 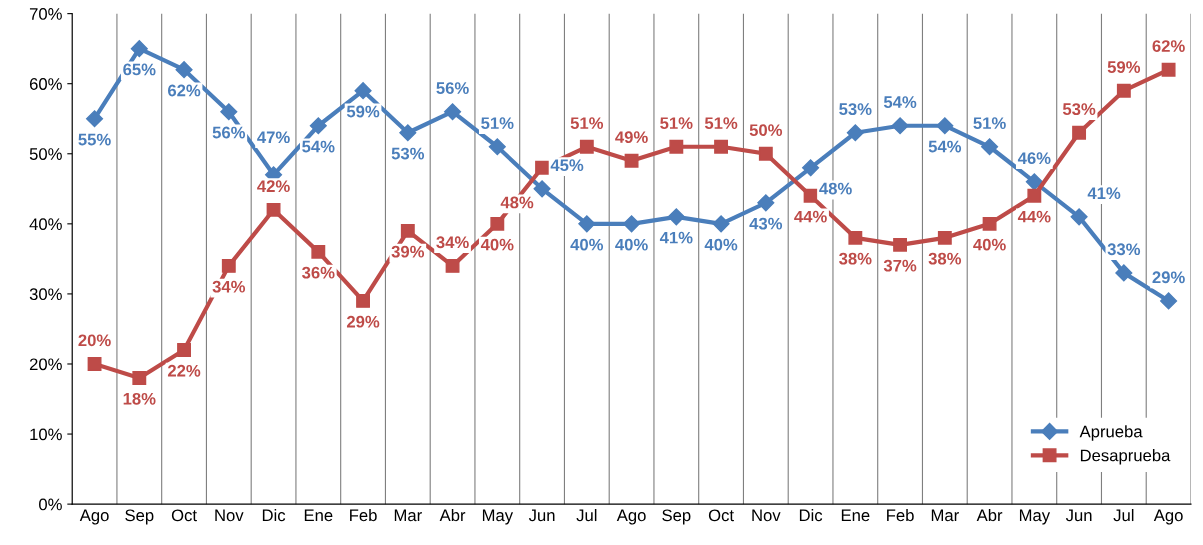 I want to click on legend-label: Desaprueba, so click(x=1125, y=457).